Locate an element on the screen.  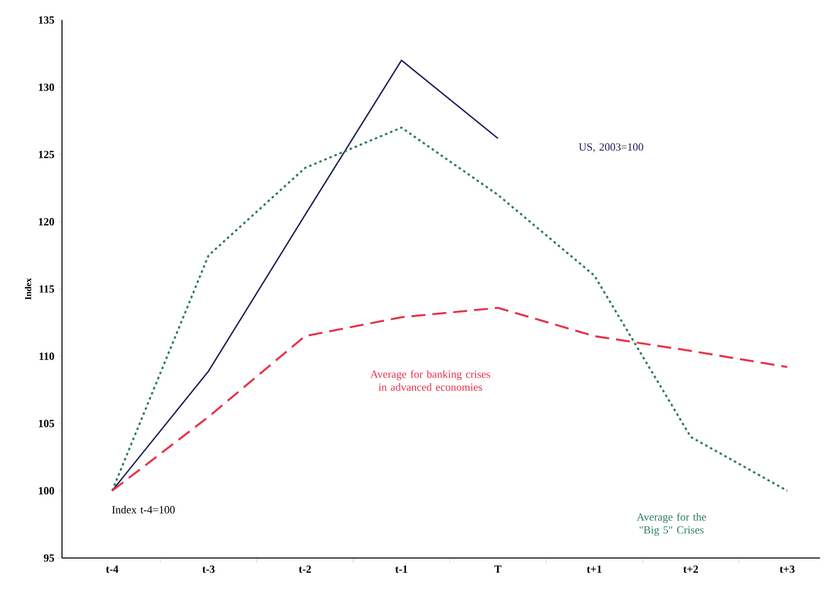
y-tick-label: 125 is located at coordinates (46, 154).